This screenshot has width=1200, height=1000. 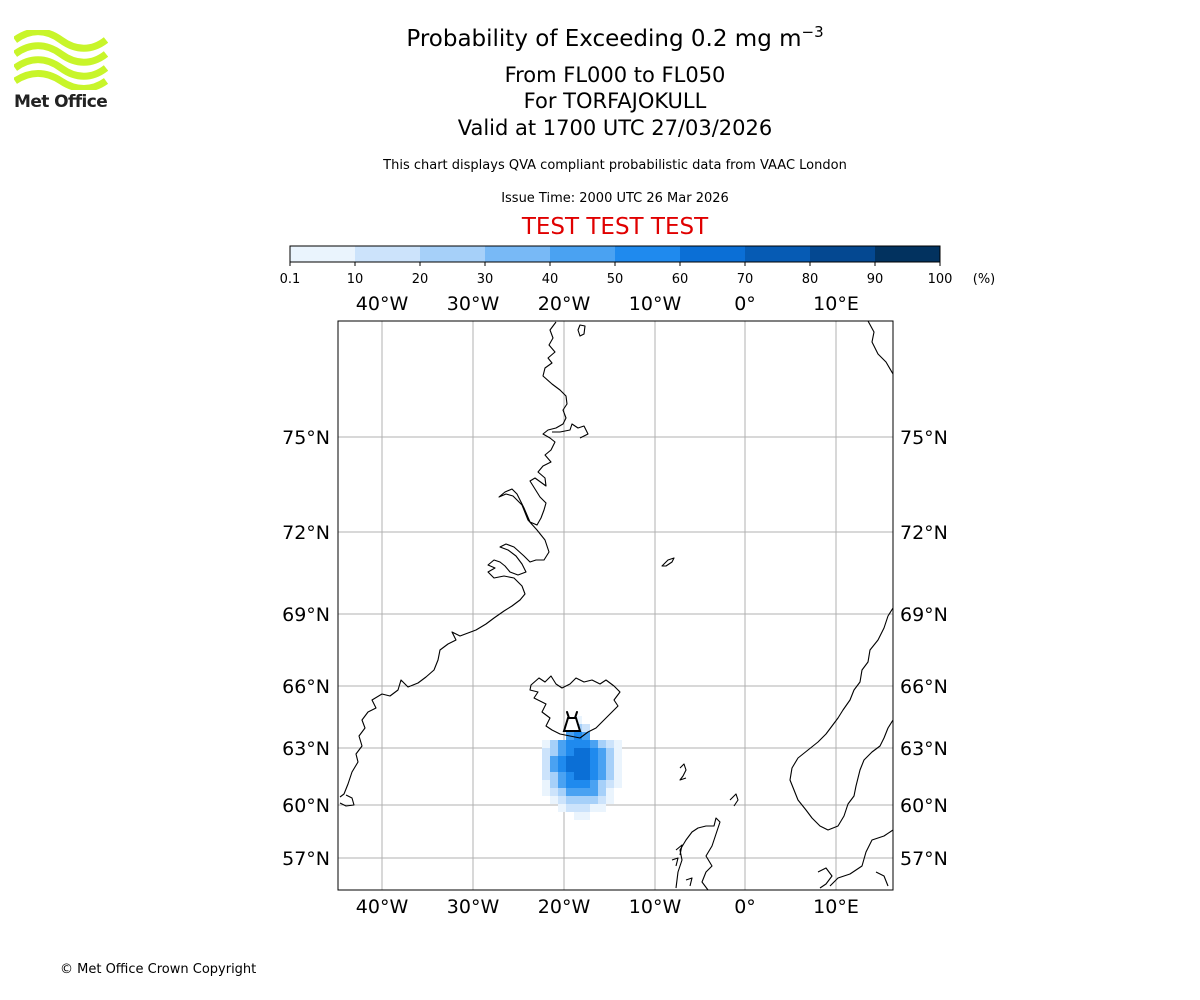 What do you see at coordinates (812, 32) in the screenshot?
I see `title-exponent: −3` at bounding box center [812, 32].